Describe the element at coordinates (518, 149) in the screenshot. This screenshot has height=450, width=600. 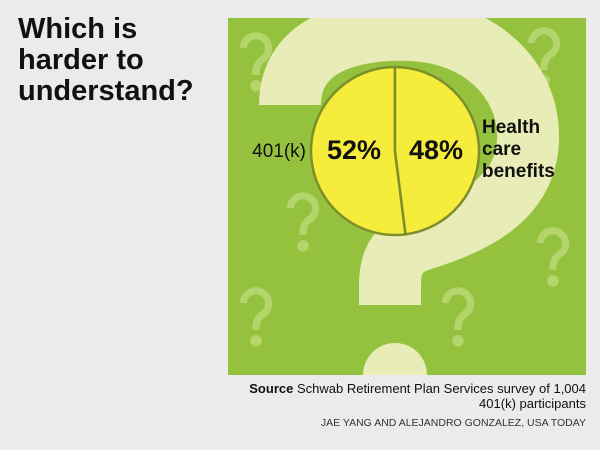
I see `category-label: Health care benefits` at that location.